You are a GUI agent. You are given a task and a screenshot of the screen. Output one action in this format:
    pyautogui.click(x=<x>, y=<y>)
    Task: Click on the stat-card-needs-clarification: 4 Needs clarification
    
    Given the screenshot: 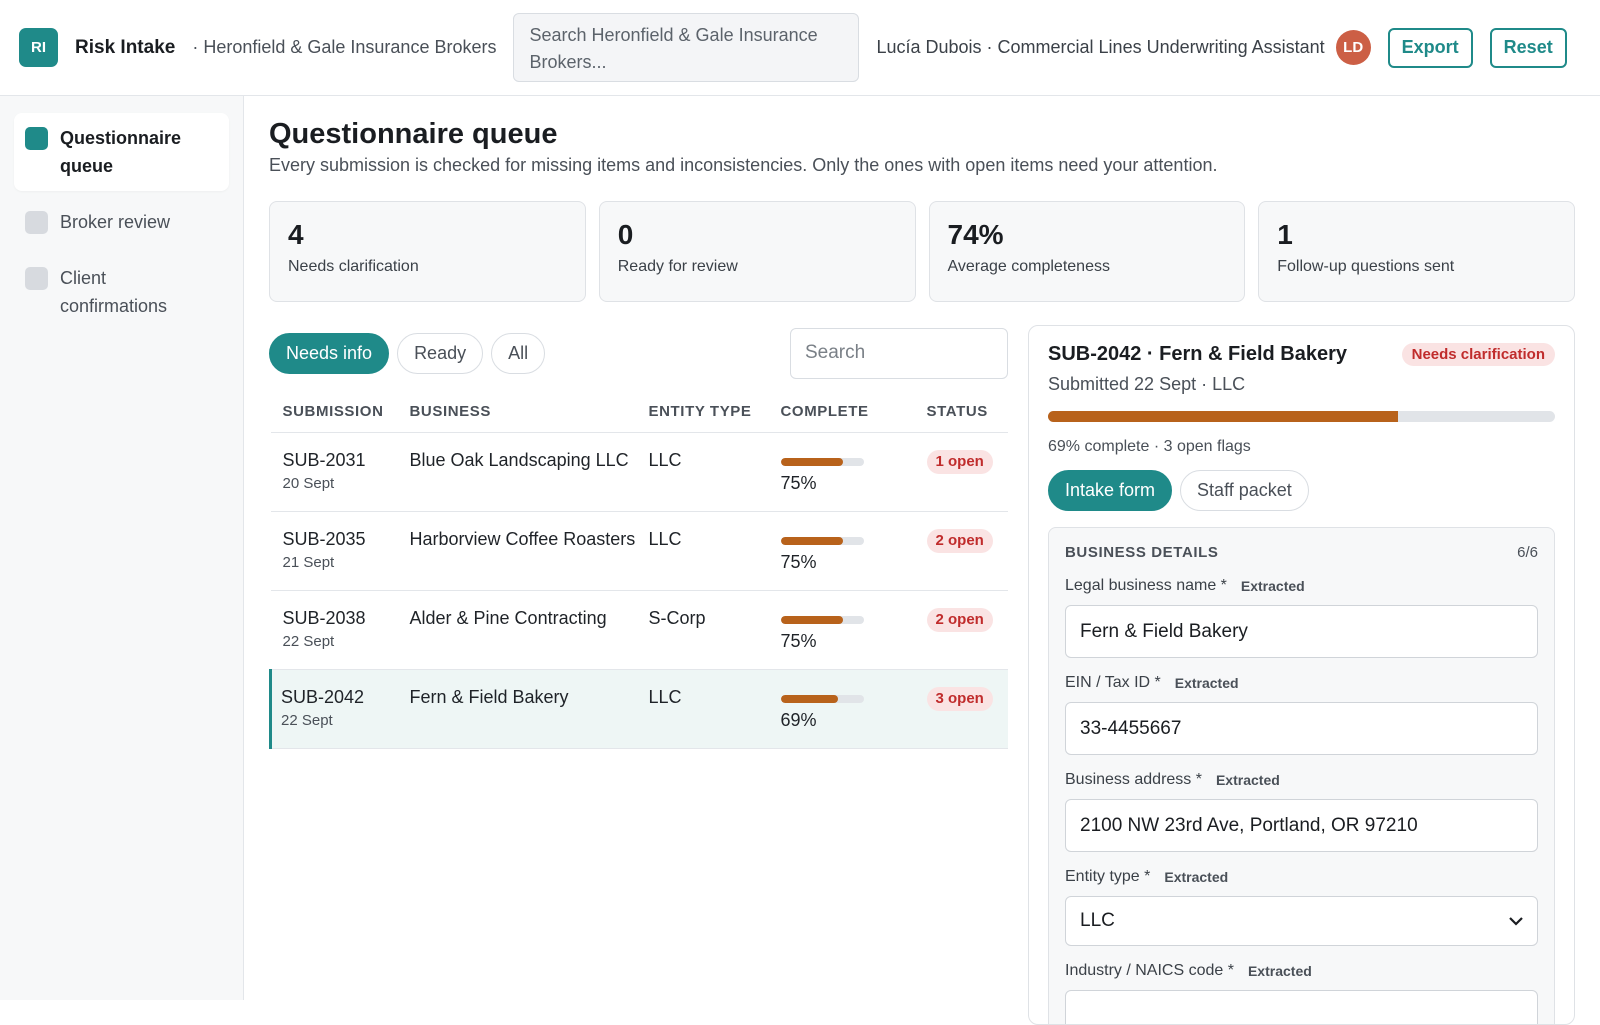 What is the action you would take?
    pyautogui.click(x=427, y=251)
    